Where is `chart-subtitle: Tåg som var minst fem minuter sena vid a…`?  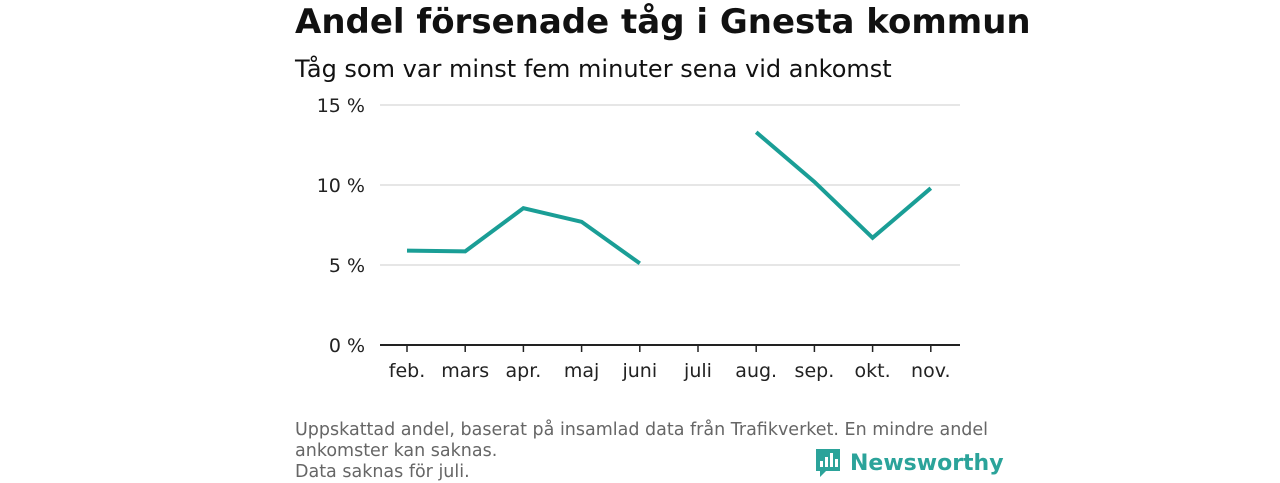 chart-subtitle: Tåg som var minst fem minuter sena vid a… is located at coordinates (593, 69).